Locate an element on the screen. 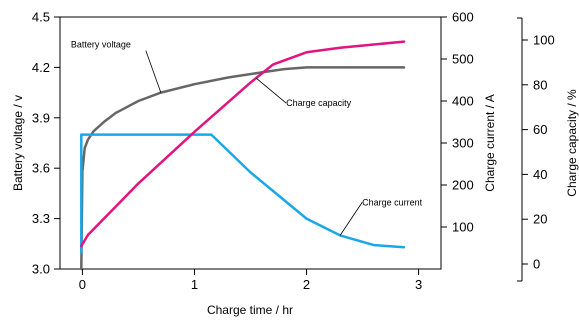  y-tick-label: 4.5 is located at coordinates (41, 17).